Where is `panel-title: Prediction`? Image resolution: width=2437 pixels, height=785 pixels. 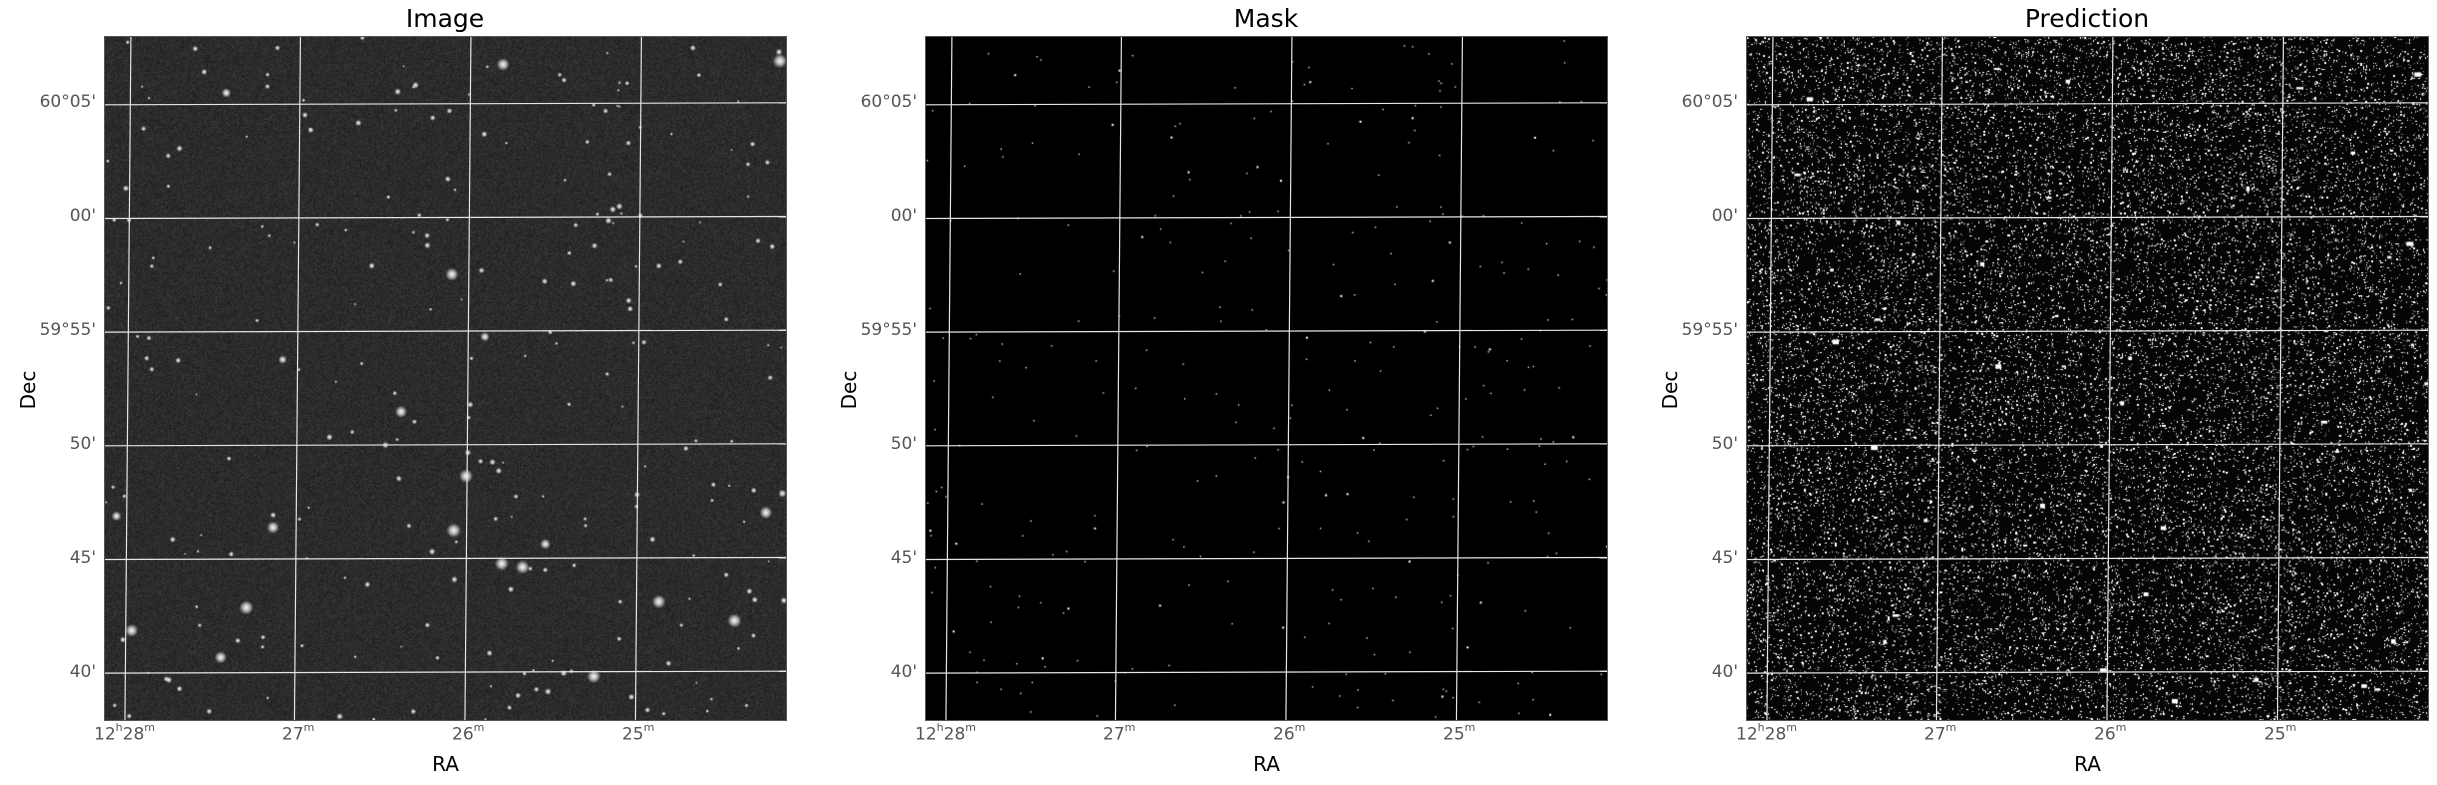 panel-title: Prediction is located at coordinates (2087, 18).